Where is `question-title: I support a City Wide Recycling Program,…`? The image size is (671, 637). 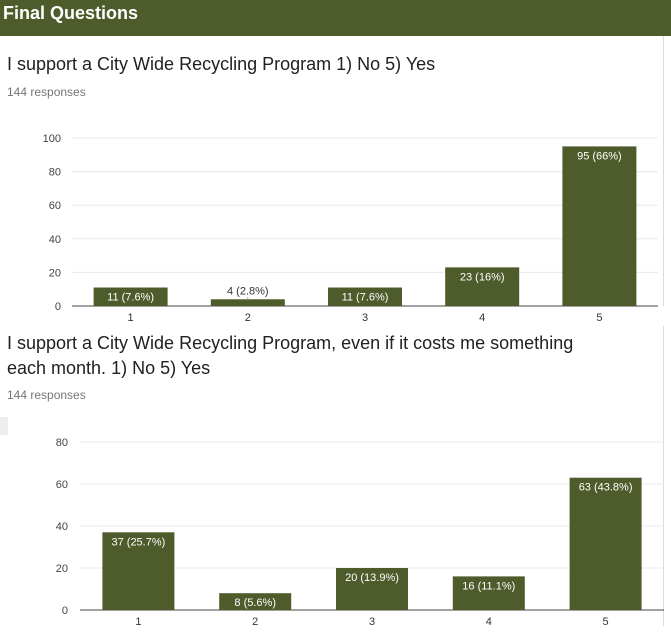
question-title: I support a City Wide Recycling Program,… is located at coordinates (290, 356).